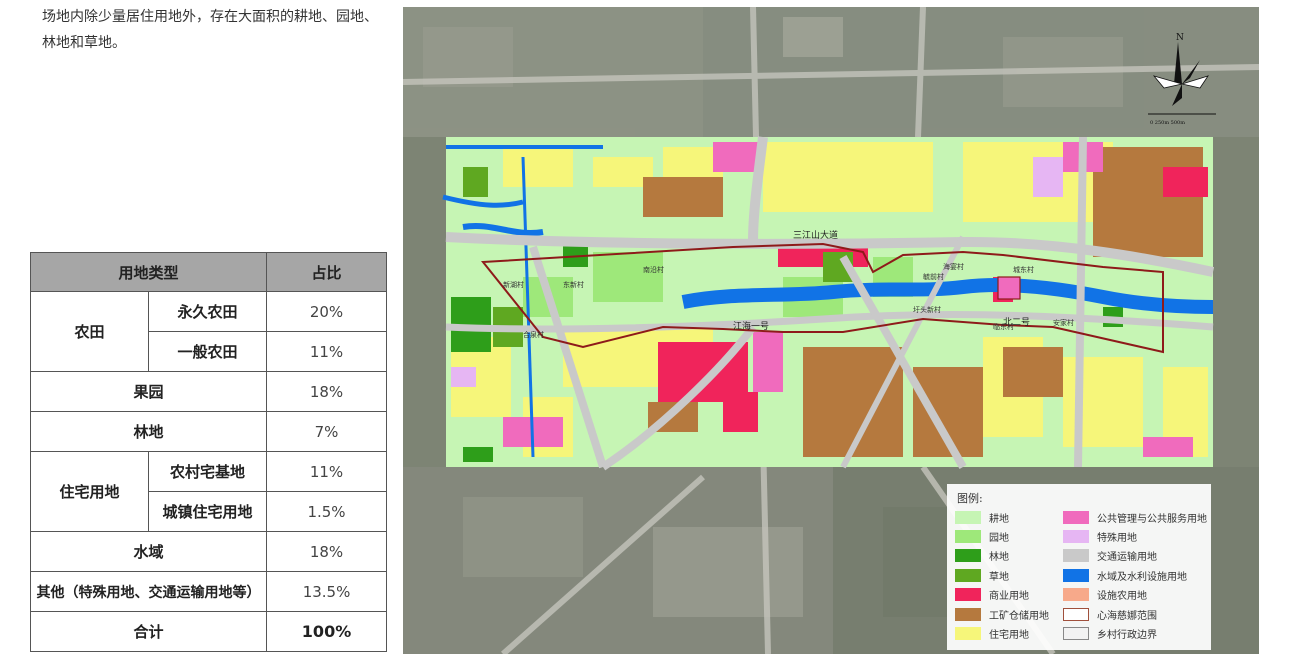 The image size is (1290, 654). I want to click on north-arrow: N 0 250m 500m, so click(1182, 78).